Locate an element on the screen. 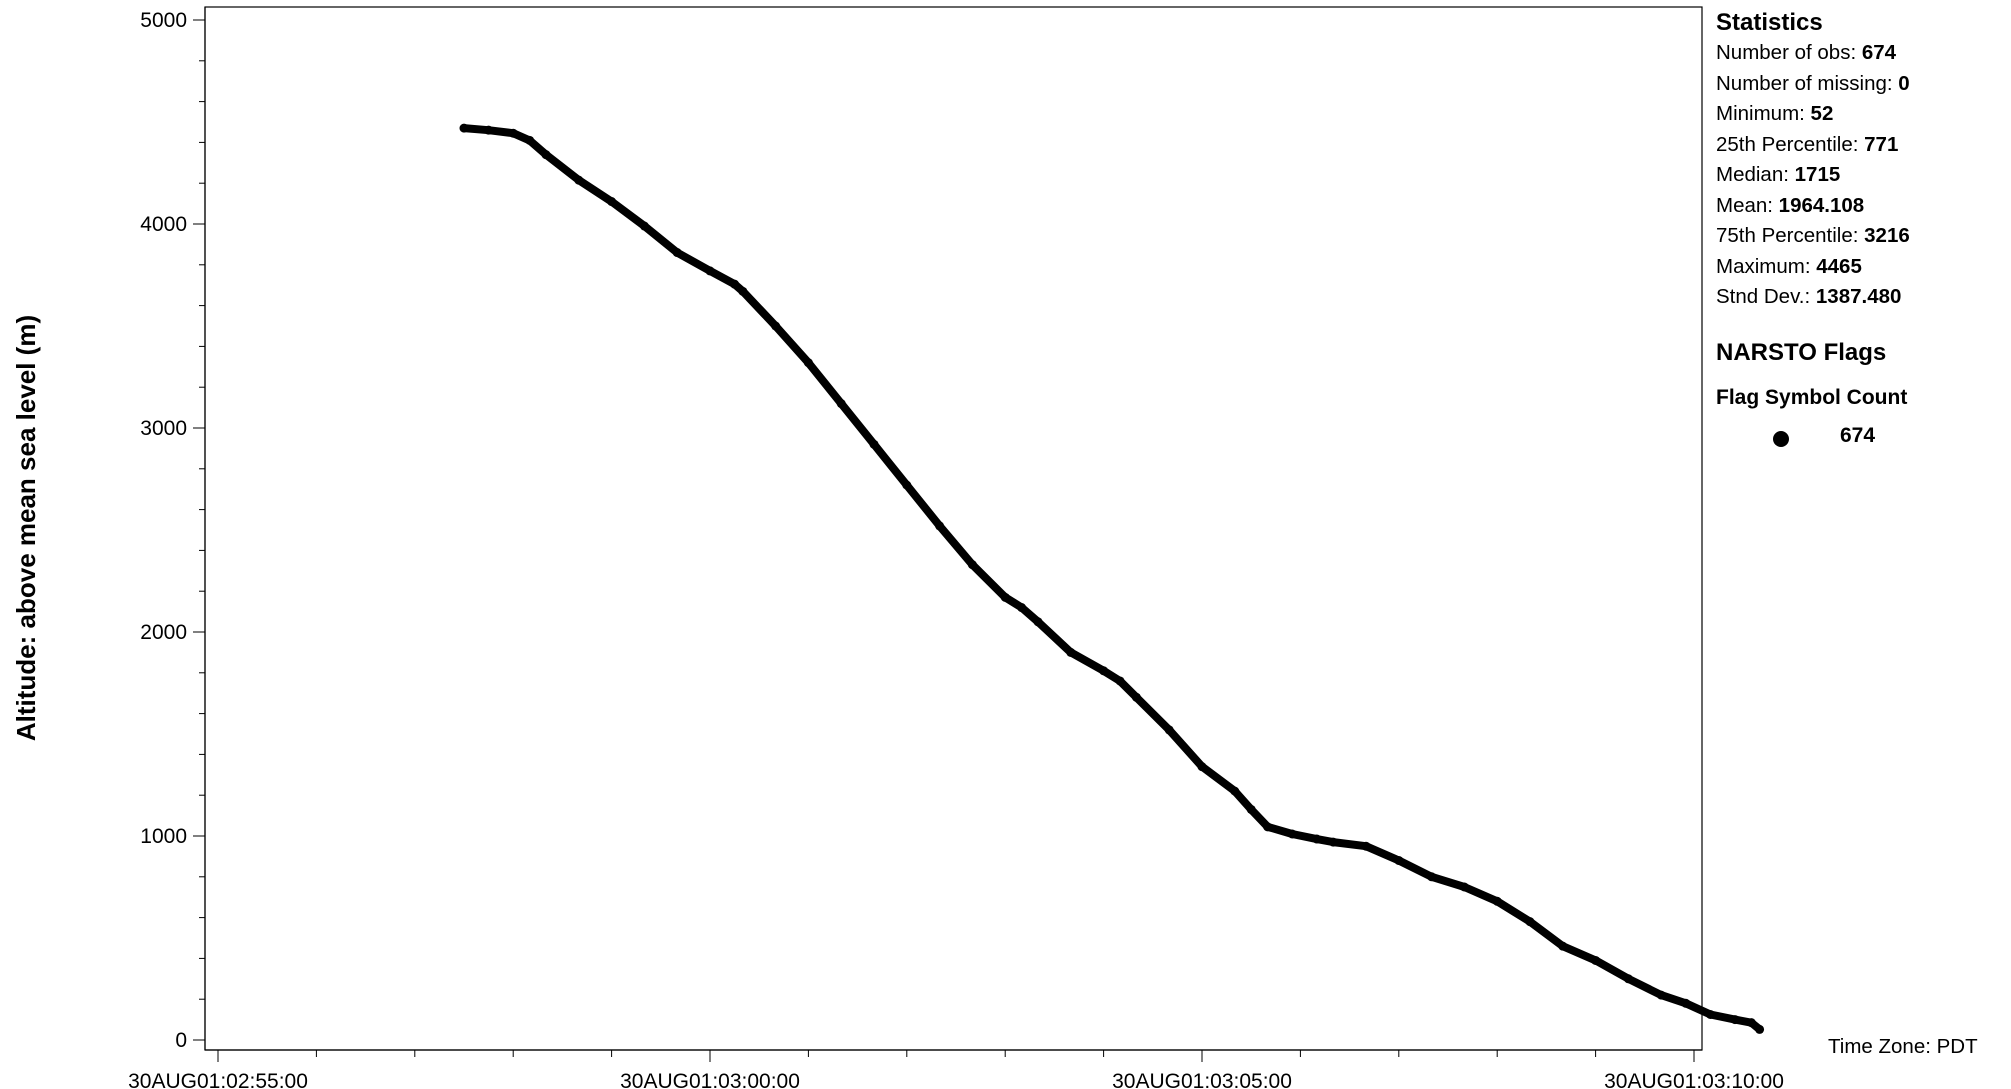 This screenshot has width=2011, height=1089. flags-heading: NARSTO Flags is located at coordinates (1801, 352).